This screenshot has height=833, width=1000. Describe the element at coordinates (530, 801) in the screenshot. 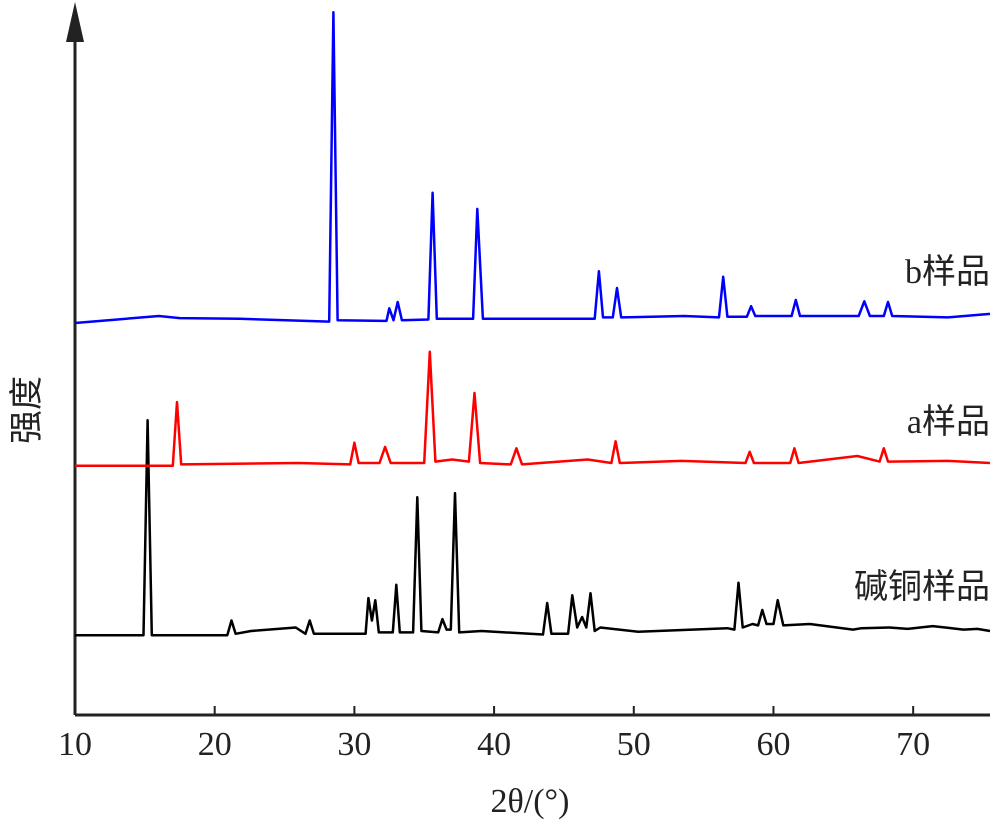

I see `x-axis-label: 2θ/(°)` at that location.